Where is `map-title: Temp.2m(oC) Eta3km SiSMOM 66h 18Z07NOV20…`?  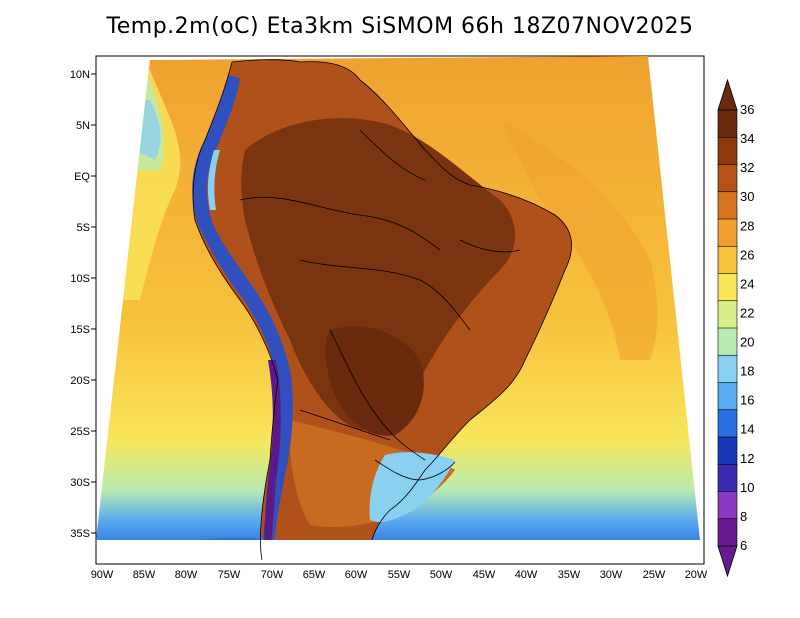 map-title: Temp.2m(oC) Eta3km SiSMOM 66h 18Z07NOV20… is located at coordinates (400, 26).